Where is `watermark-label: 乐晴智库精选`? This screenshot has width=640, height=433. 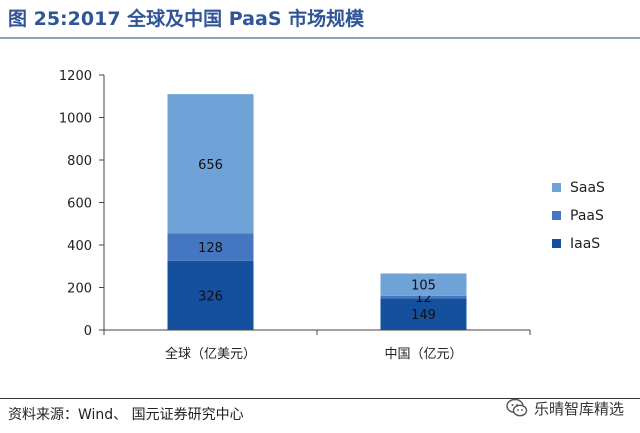 watermark-label: 乐晴智库精选 is located at coordinates (578, 408).